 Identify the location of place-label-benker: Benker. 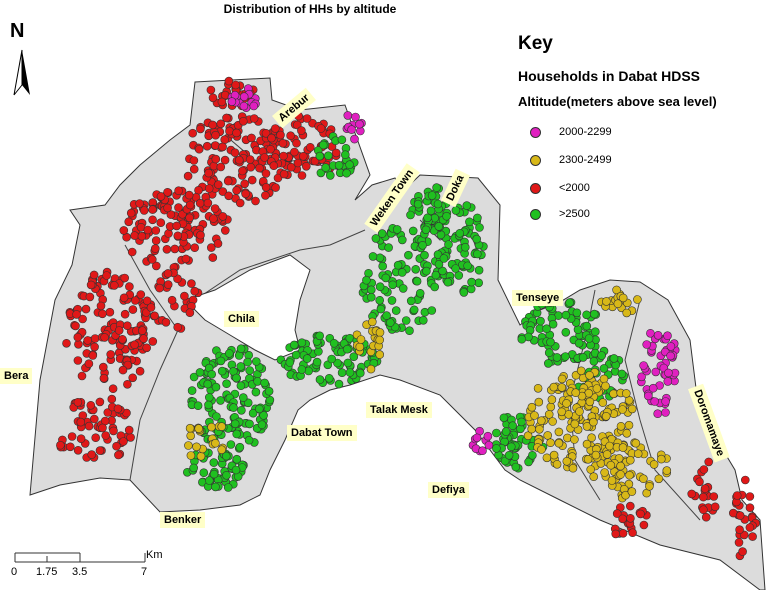
(183, 520).